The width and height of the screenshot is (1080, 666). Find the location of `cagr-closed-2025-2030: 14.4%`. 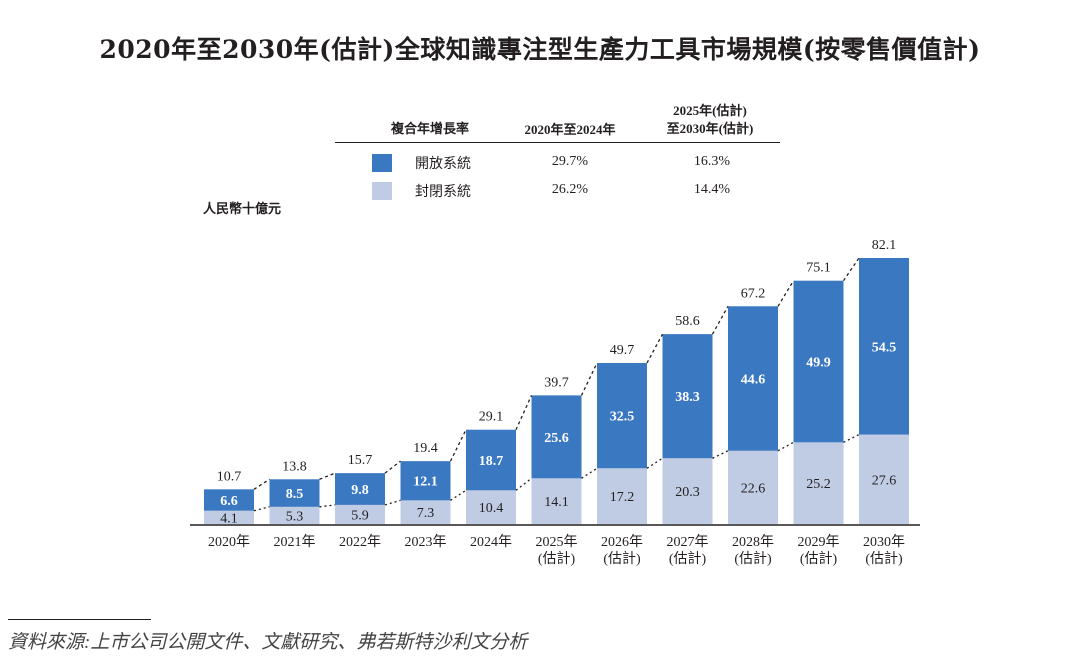

cagr-closed-2025-2030: 14.4% is located at coordinates (712, 189).